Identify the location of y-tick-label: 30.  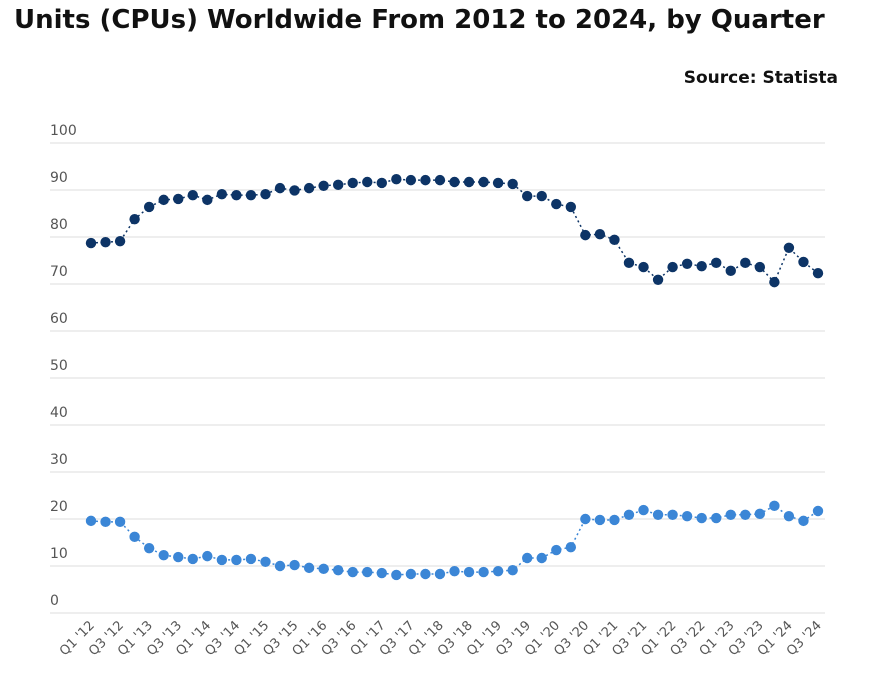
(59, 460).